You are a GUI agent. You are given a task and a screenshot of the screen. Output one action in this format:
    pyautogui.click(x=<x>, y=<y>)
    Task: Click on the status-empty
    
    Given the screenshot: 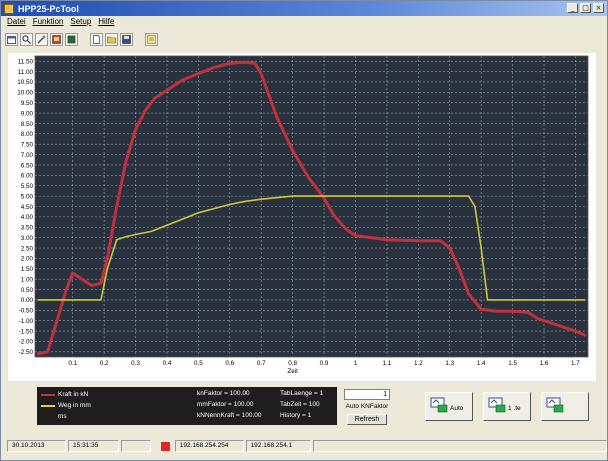 What is the action you would take?
    pyautogui.click(x=136, y=446)
    